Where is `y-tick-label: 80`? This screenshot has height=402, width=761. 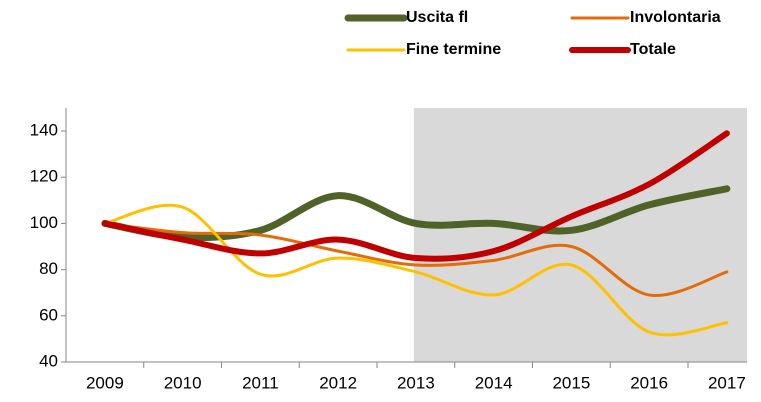
y-tick-label: 80 is located at coordinates (48, 268).